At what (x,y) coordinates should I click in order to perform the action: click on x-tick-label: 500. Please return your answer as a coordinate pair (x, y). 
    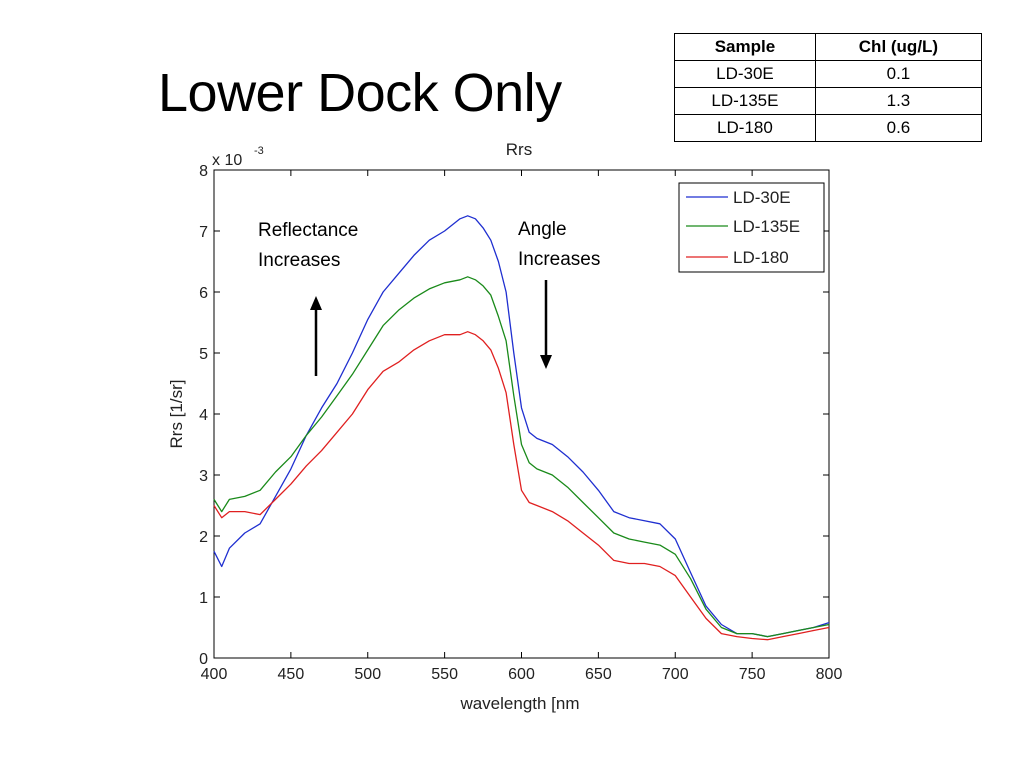
    Looking at the image, I should click on (367, 674).